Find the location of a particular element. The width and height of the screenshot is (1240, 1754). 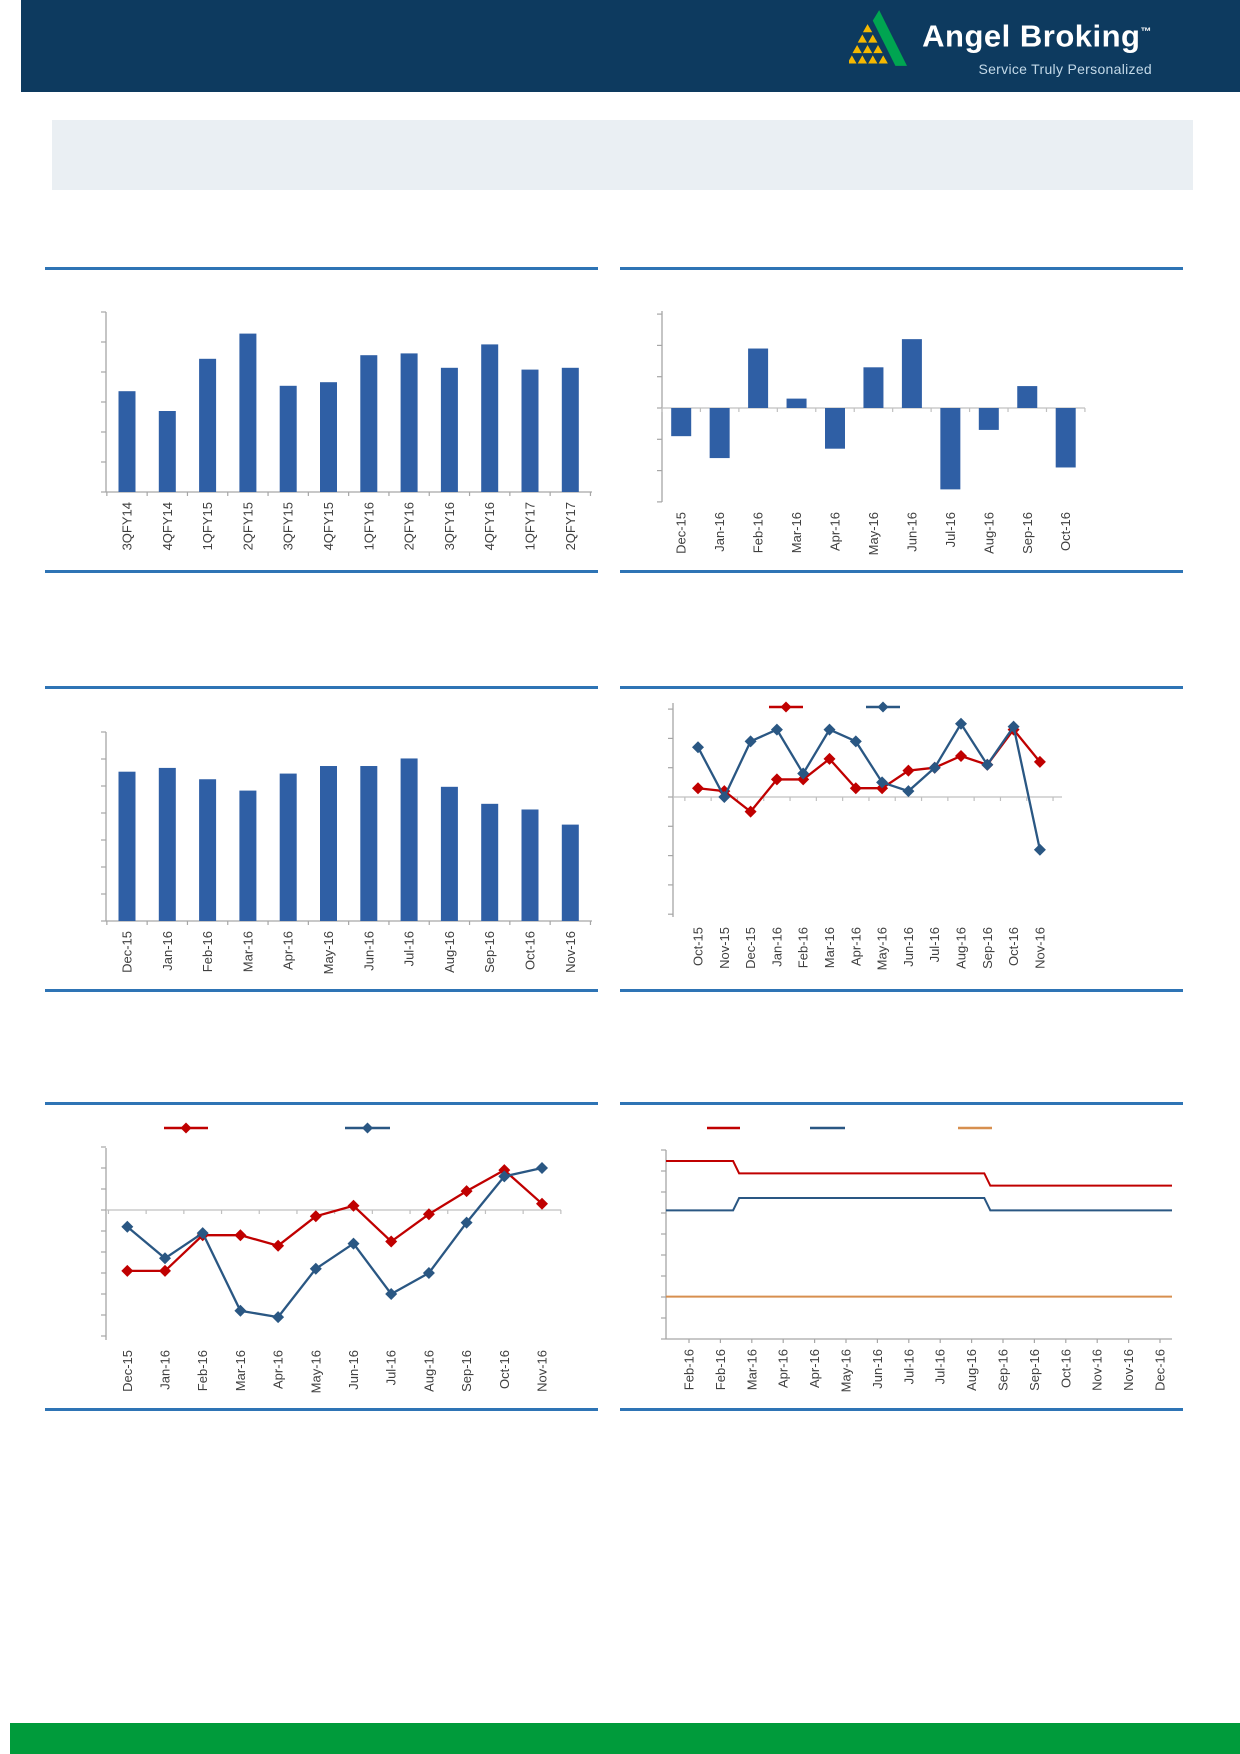

bar-3QFY14 is located at coordinates (127, 441).